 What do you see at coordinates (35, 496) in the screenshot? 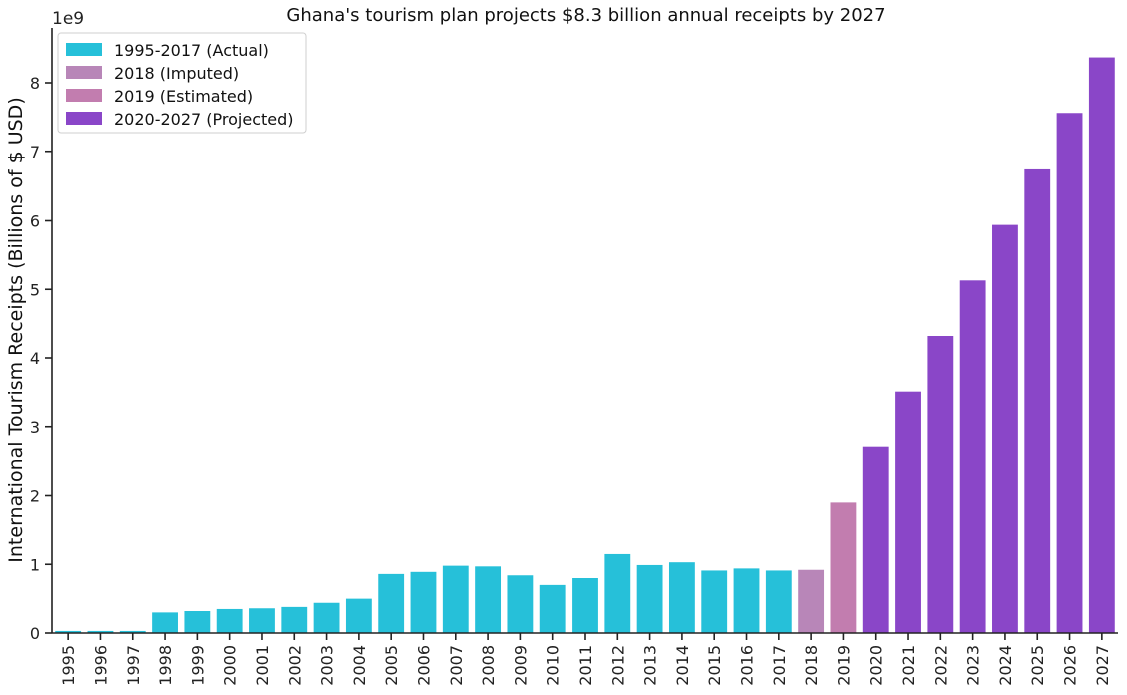
I see `y-tick-label: 2` at bounding box center [35, 496].